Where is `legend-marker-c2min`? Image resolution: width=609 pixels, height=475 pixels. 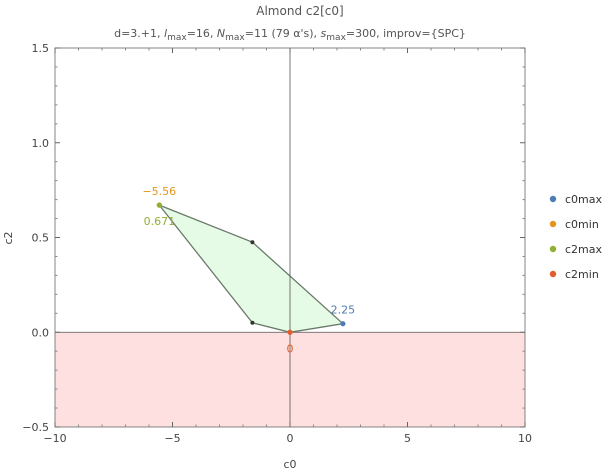 legend-marker-c2min is located at coordinates (553, 274).